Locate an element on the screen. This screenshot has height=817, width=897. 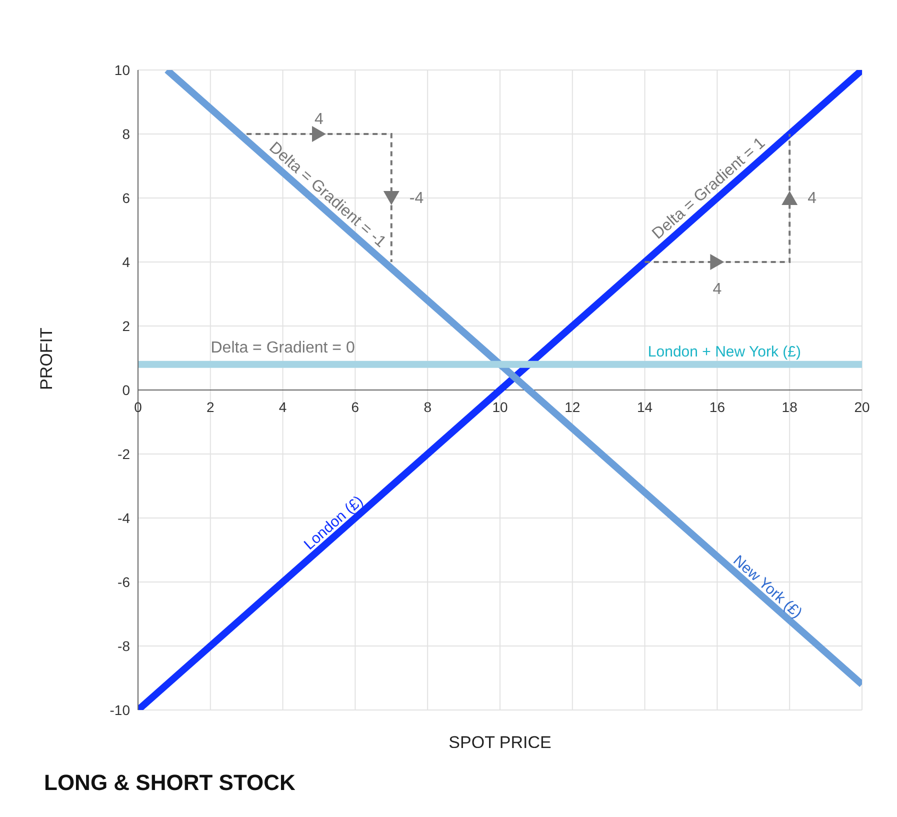
y-tick-label: 0 is located at coordinates (126, 390).